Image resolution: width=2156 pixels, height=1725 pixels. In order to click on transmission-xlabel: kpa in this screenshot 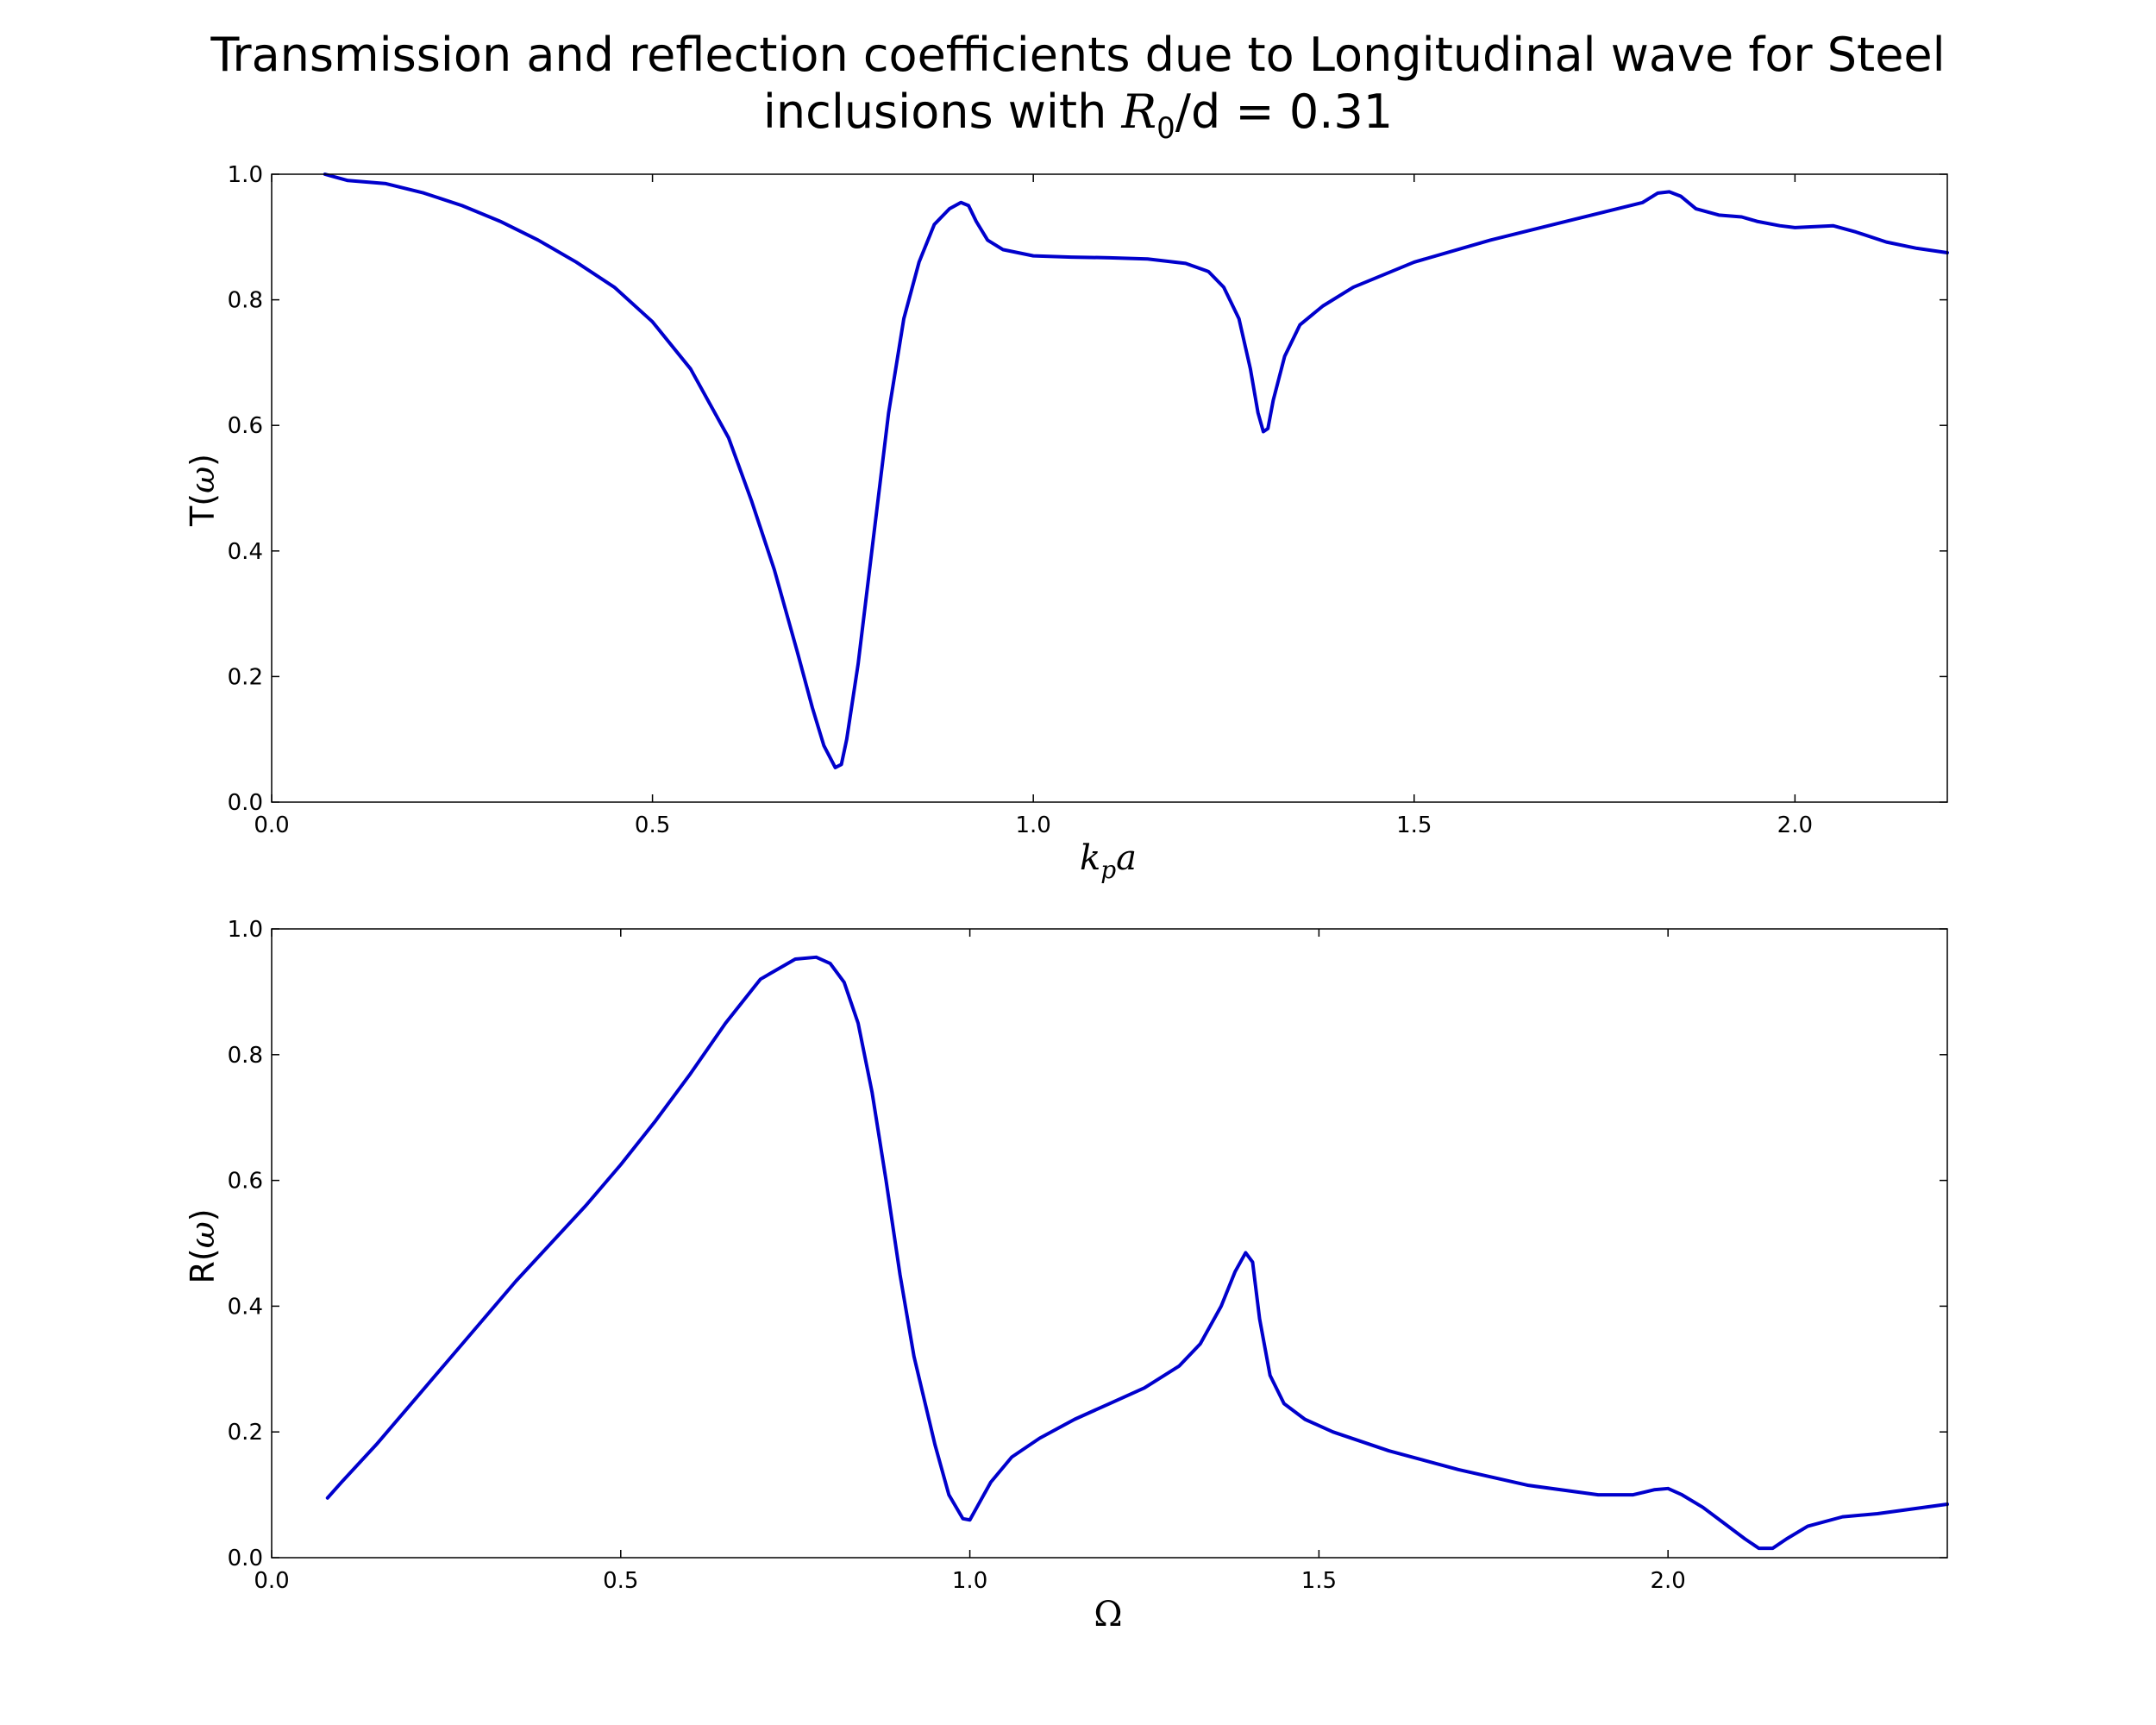, I will do `click(1108, 861)`.